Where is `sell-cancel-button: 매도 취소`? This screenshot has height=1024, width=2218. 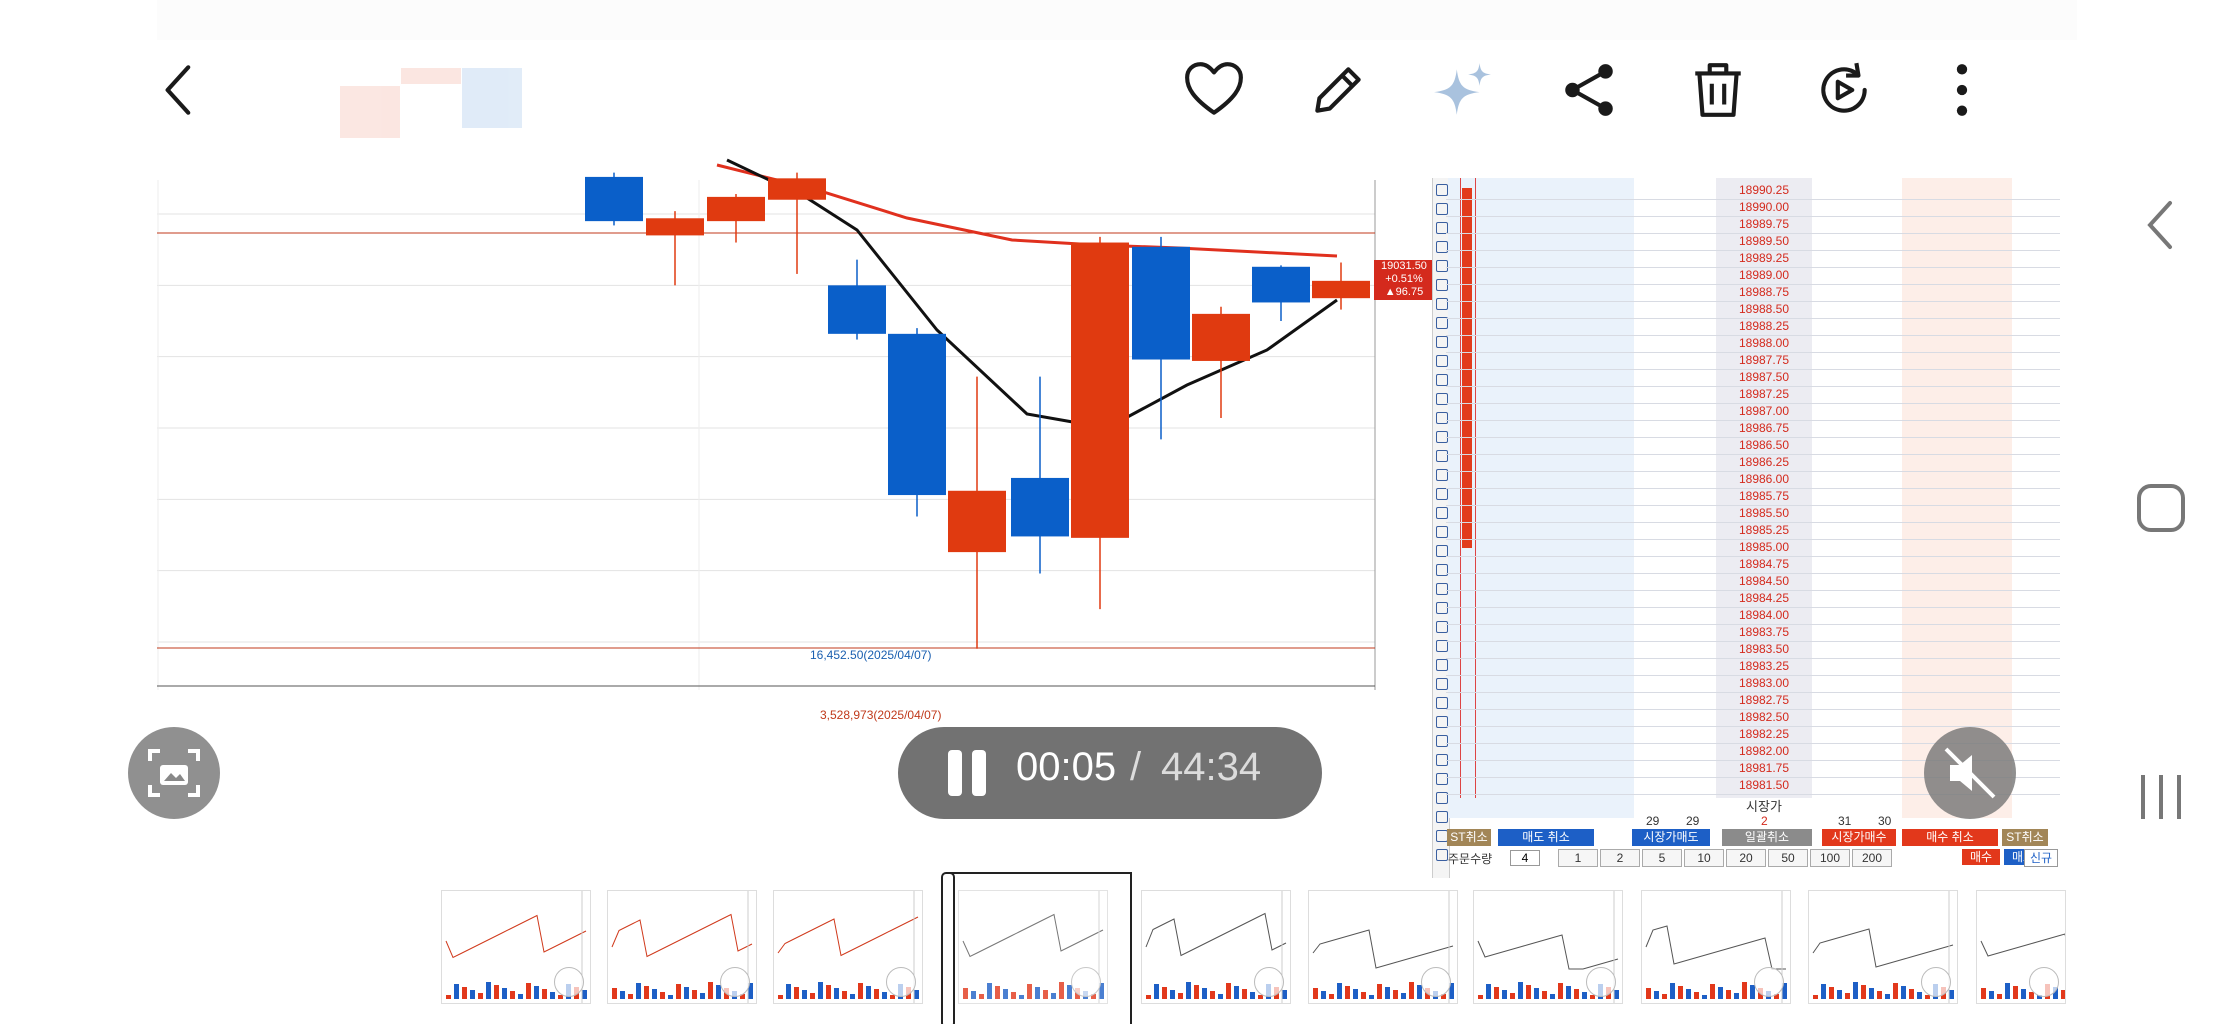
sell-cancel-button: 매도 취소 is located at coordinates (1546, 837).